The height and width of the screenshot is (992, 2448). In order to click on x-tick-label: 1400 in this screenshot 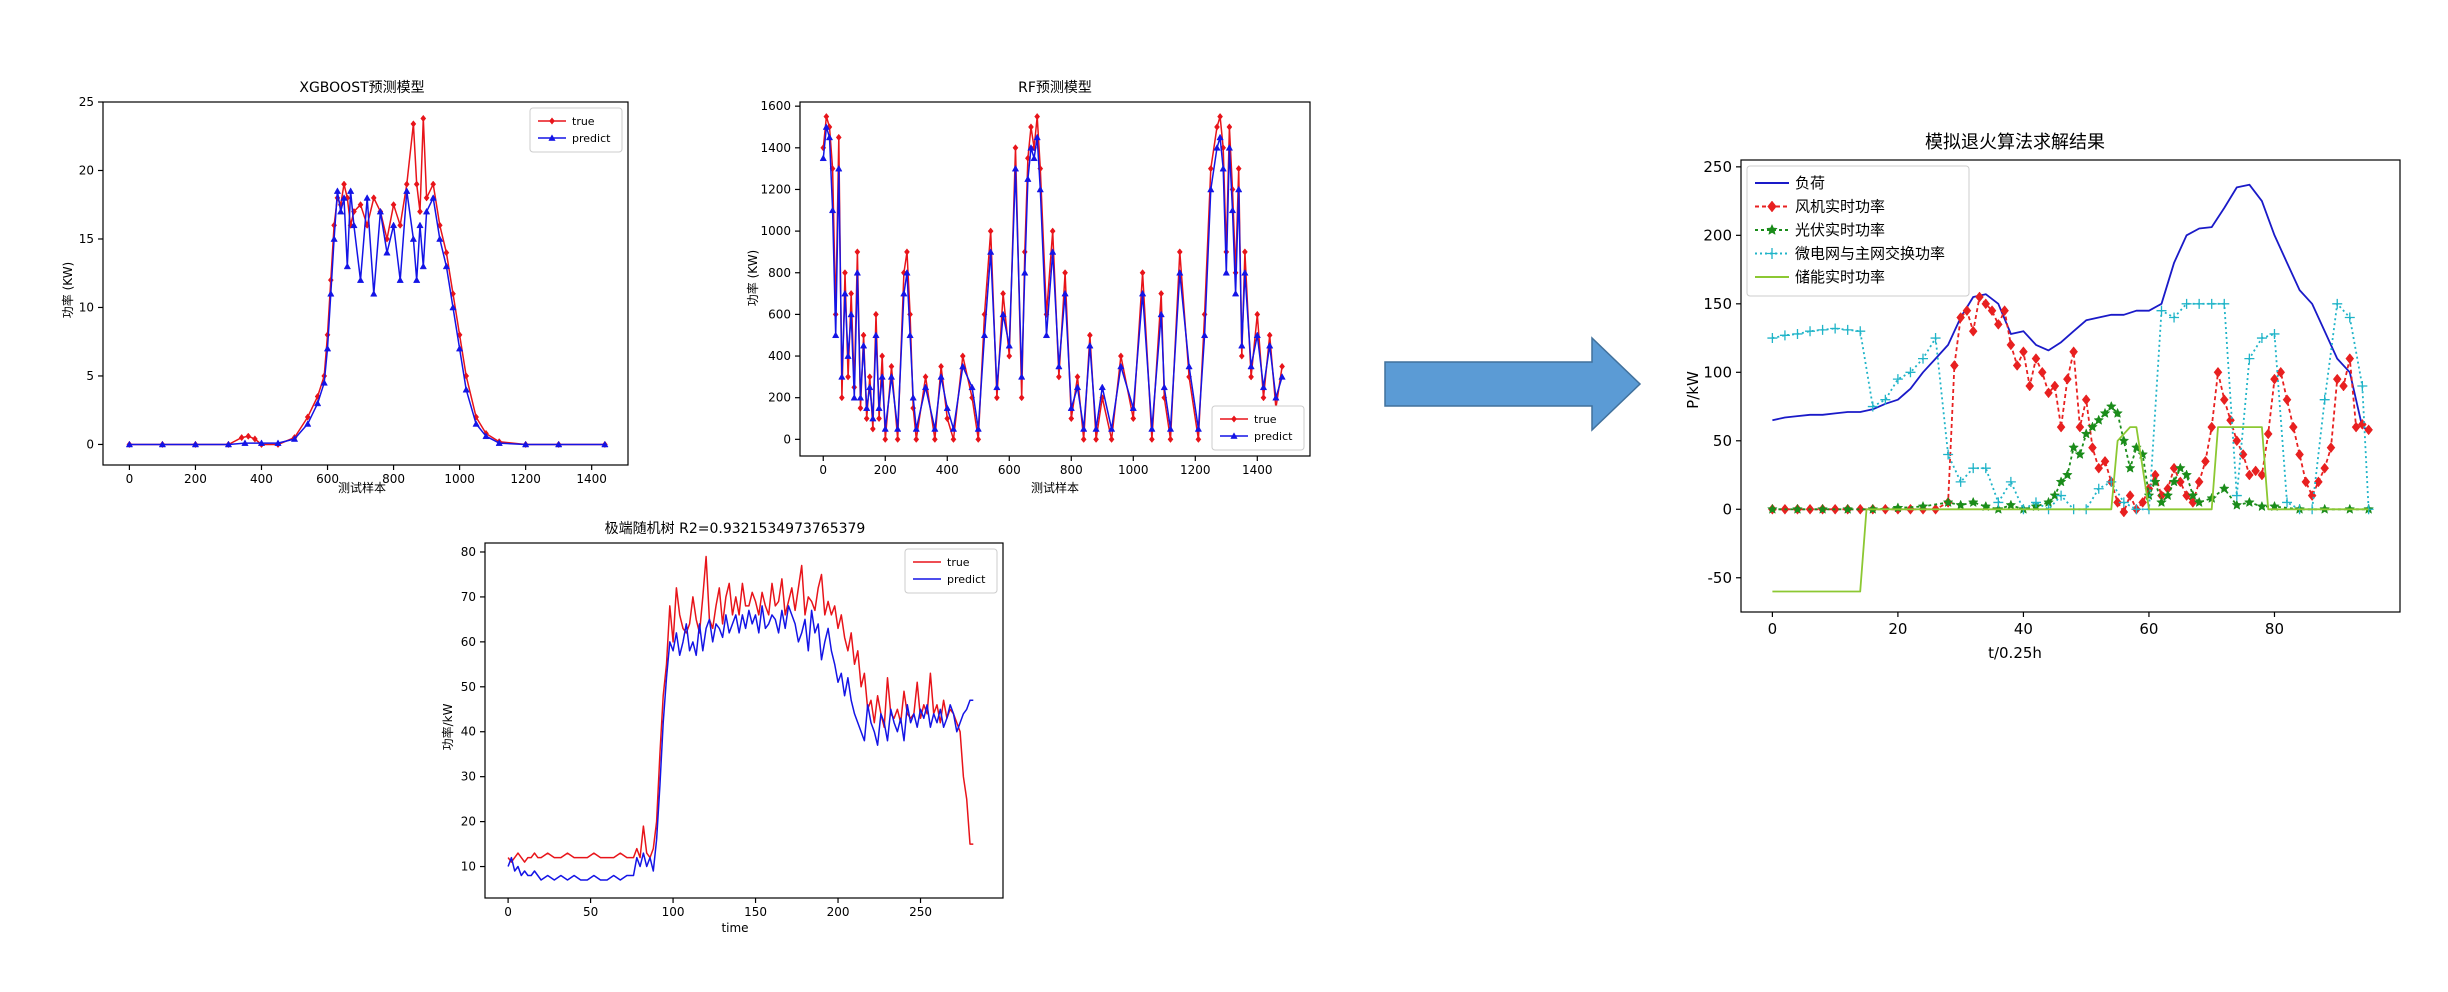, I will do `click(591, 479)`.